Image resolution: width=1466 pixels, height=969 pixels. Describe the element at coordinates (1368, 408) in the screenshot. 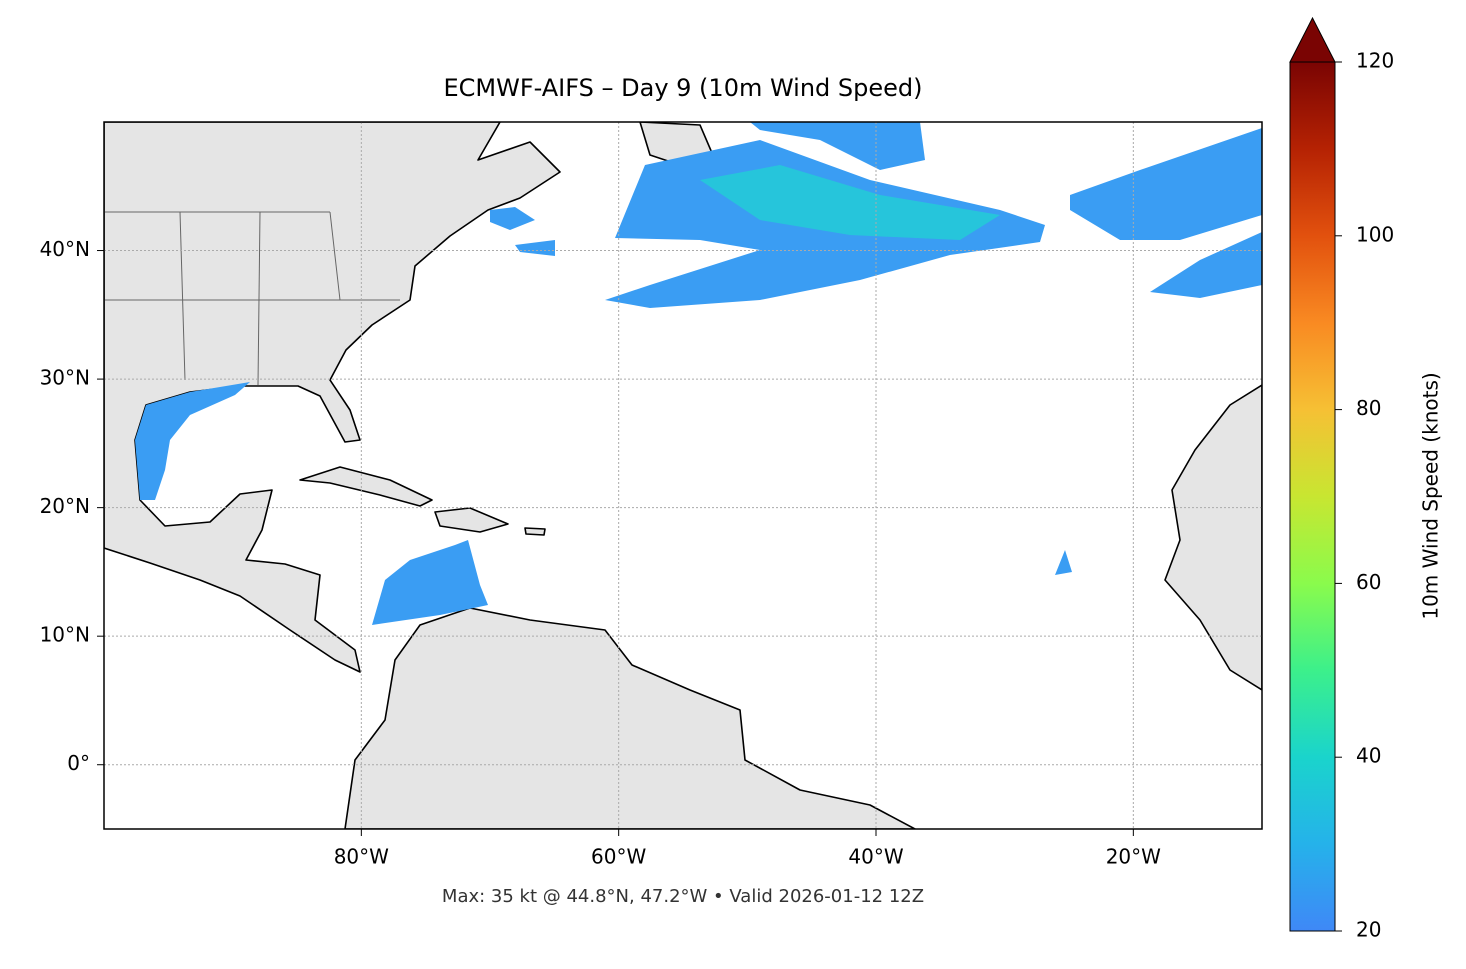

I see `colorbar-tick-label: 80` at that location.